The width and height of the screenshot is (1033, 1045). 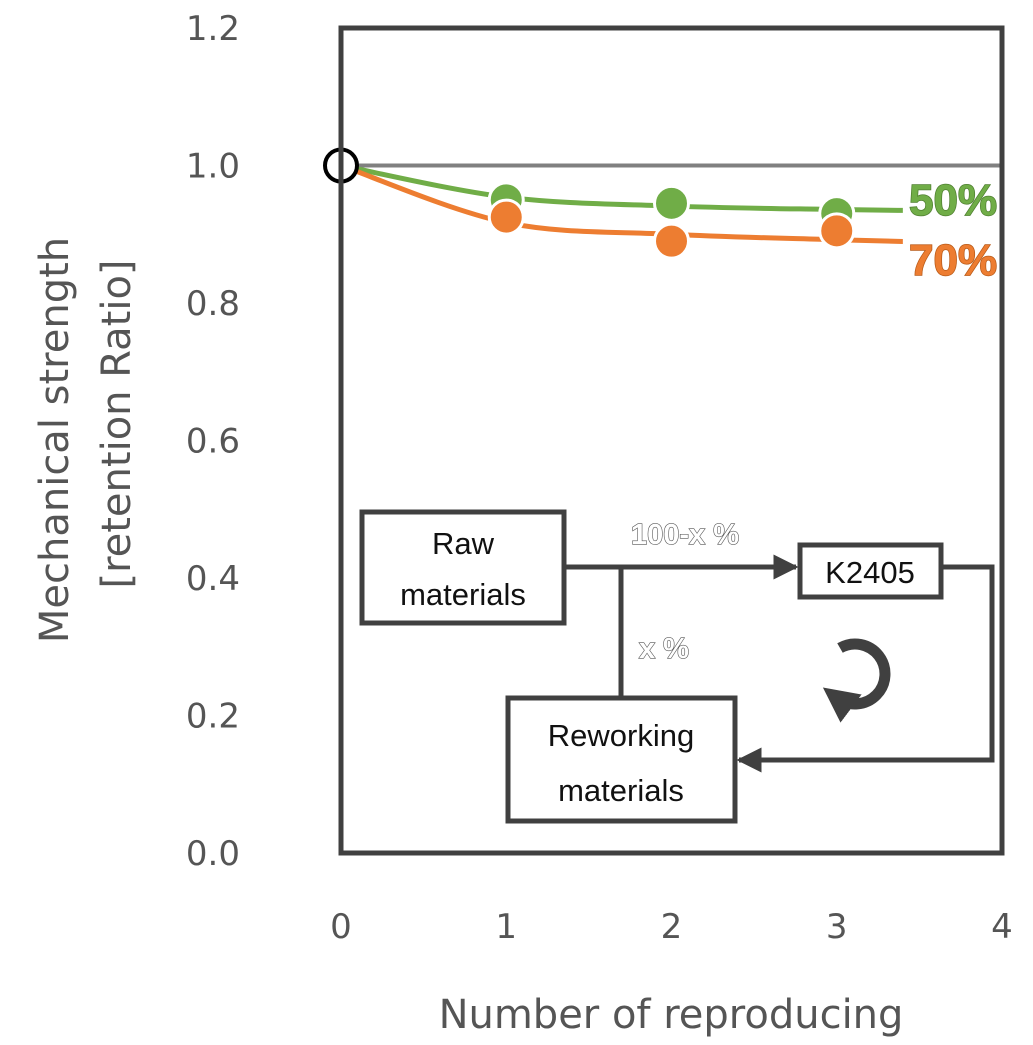 What do you see at coordinates (856, 680) in the screenshot?
I see `circular-arrow-icon` at bounding box center [856, 680].